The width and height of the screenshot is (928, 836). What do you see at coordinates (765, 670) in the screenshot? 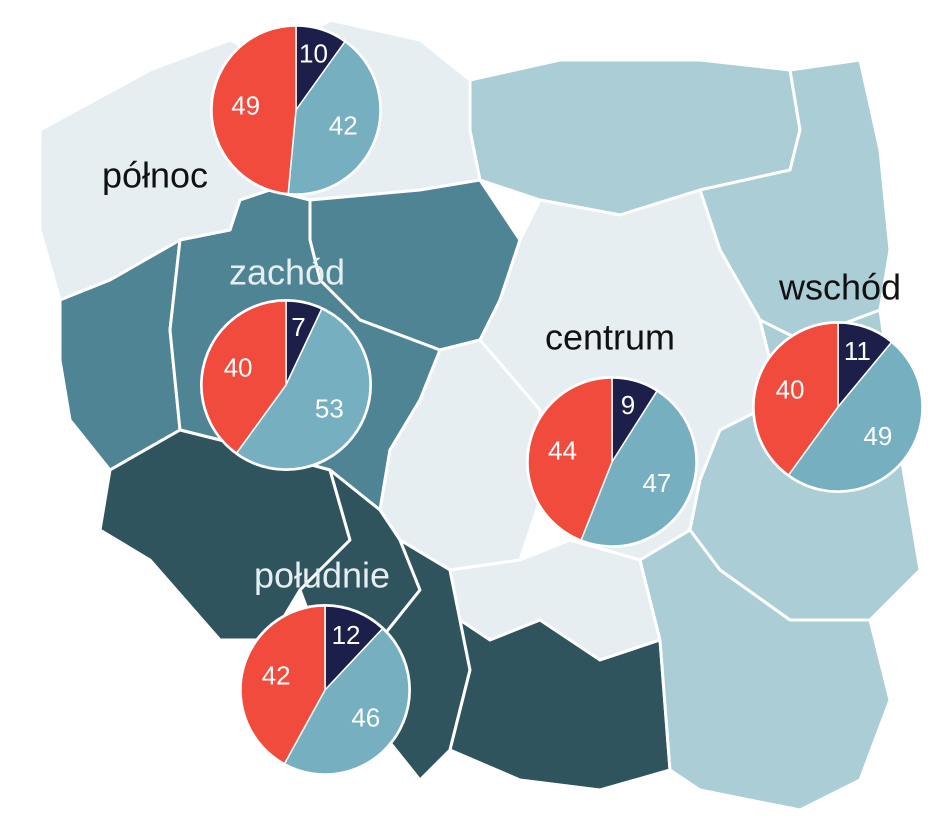
I see `region` at bounding box center [765, 670].